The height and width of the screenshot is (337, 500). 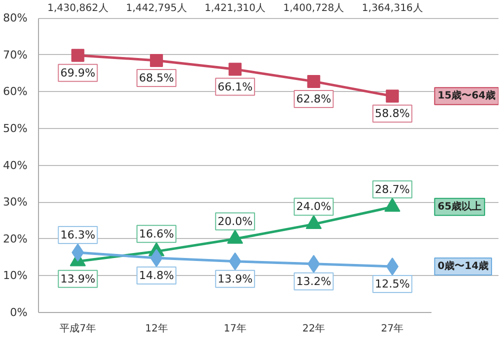 What do you see at coordinates (156, 275) in the screenshot?
I see `data-label: 14.8%` at bounding box center [156, 275].